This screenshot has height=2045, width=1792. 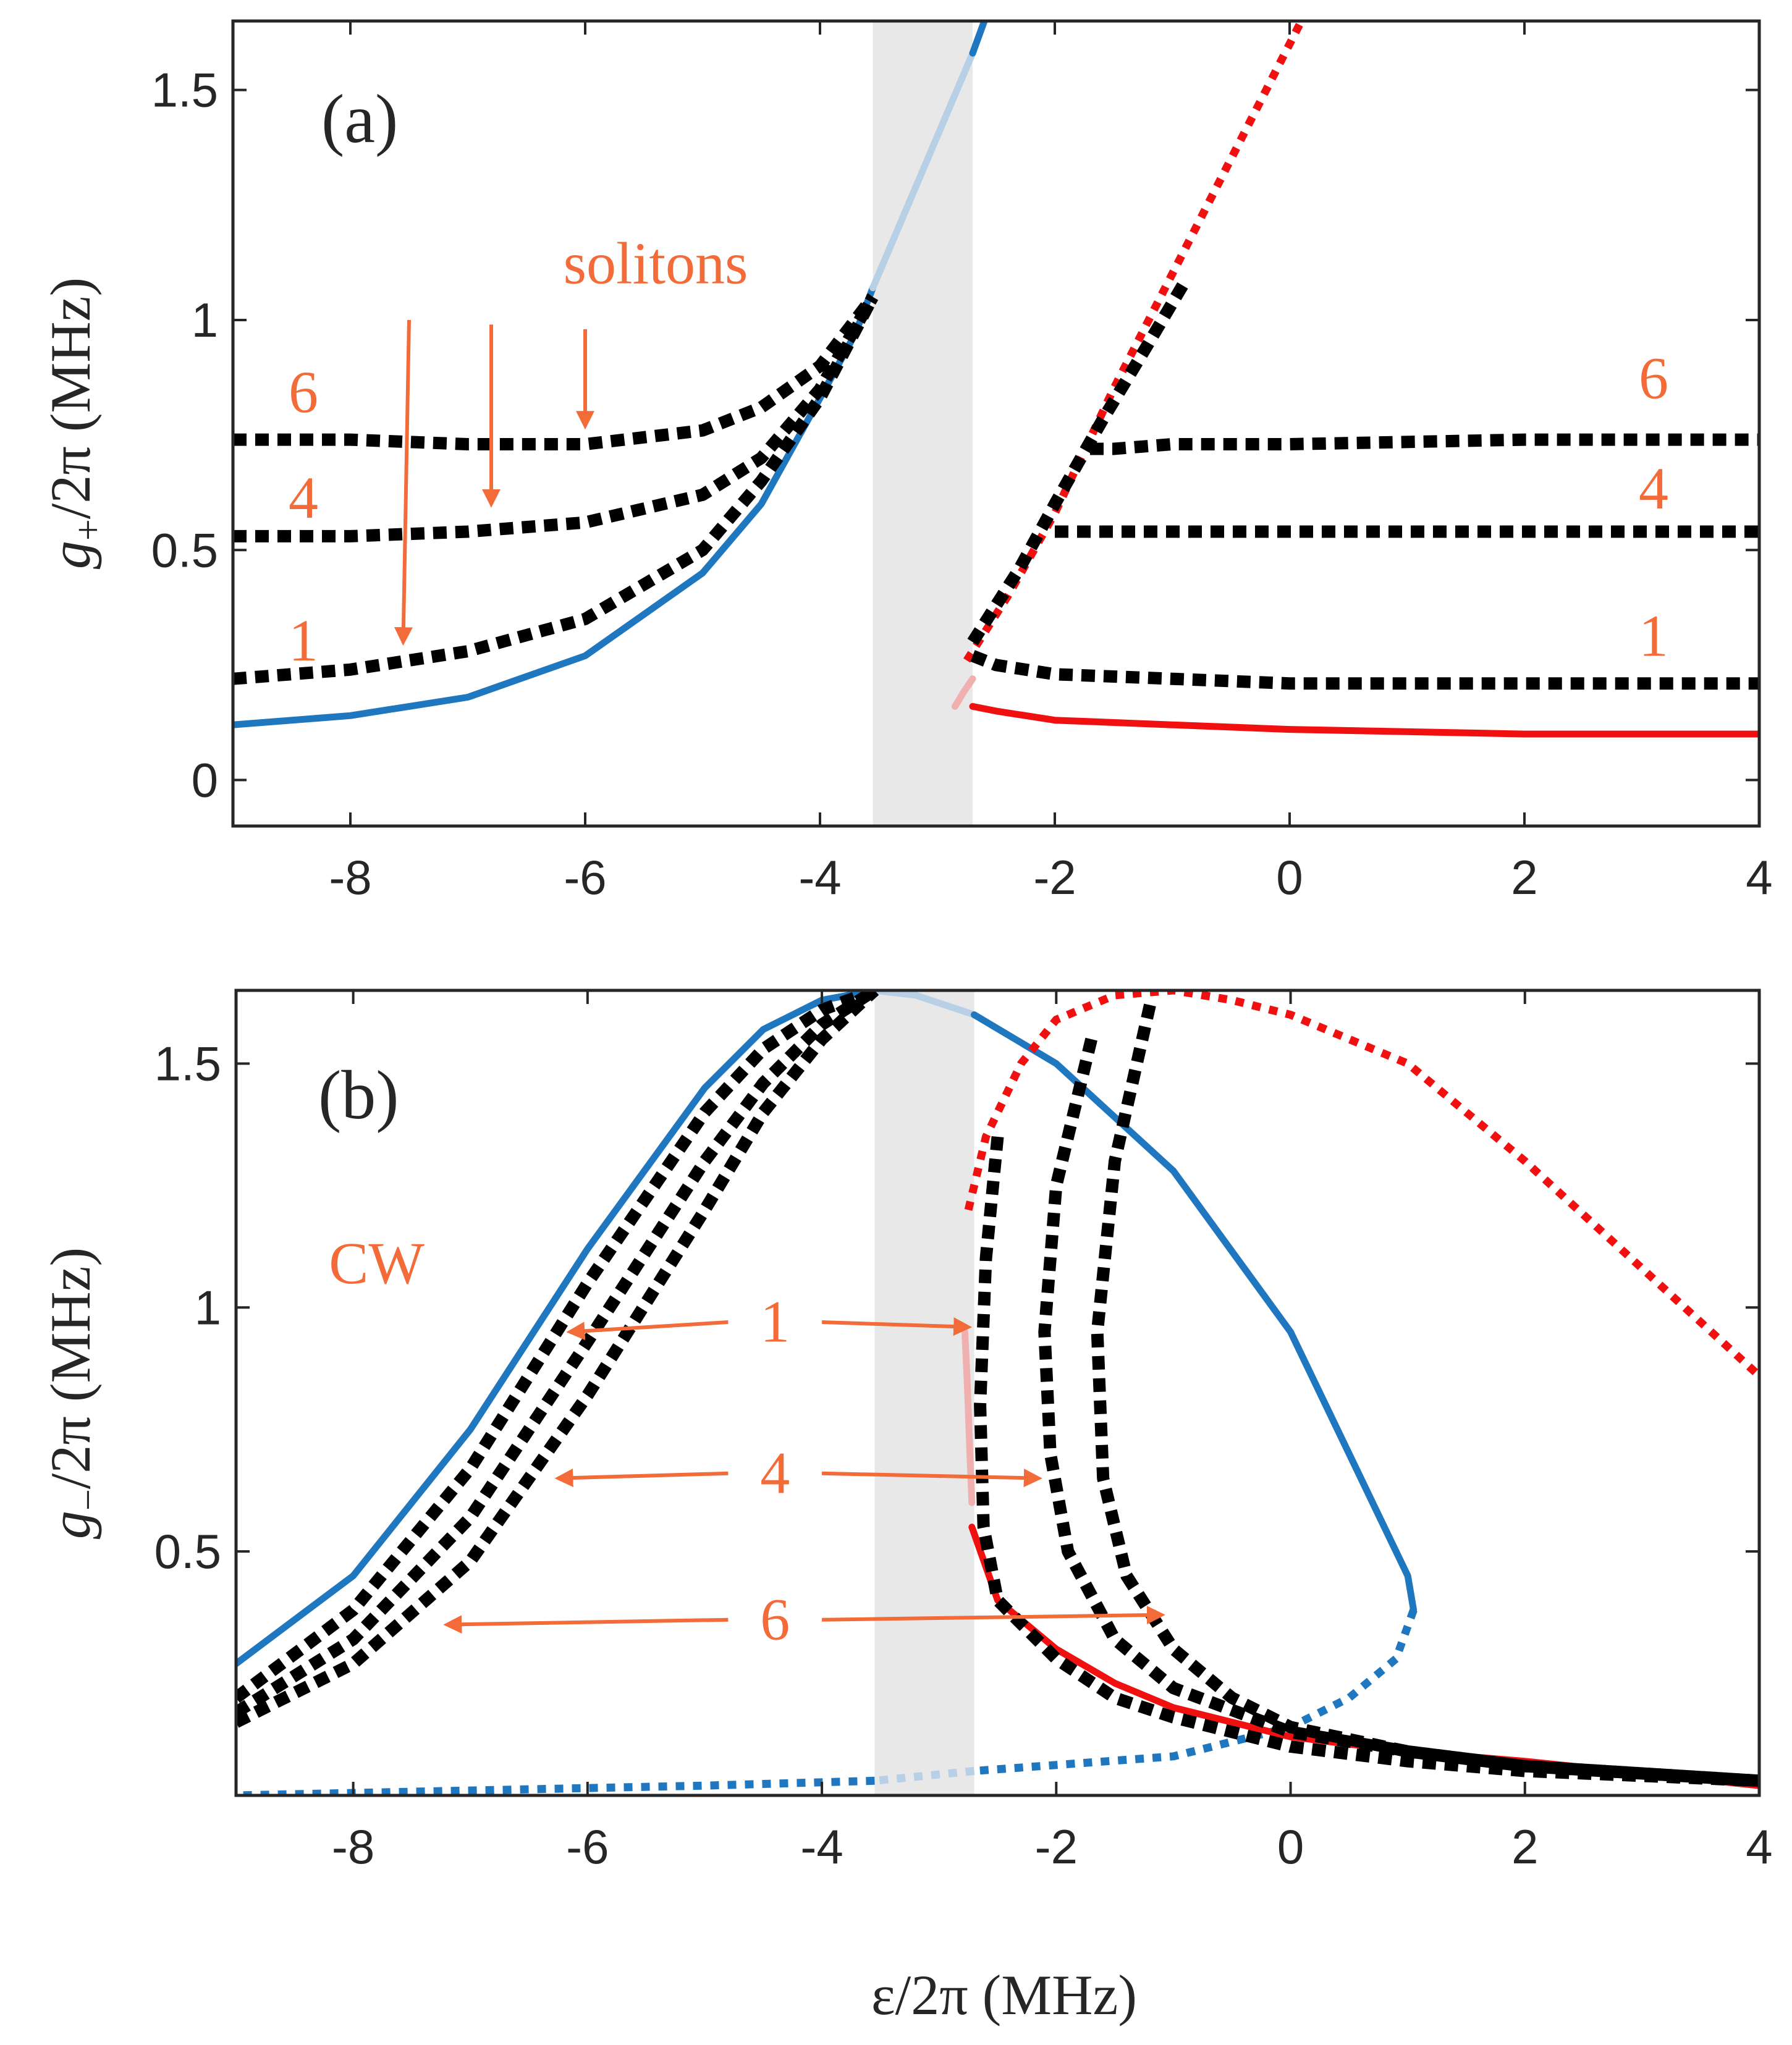 I want to click on panel-a-xtick-label: 0, so click(x=1289, y=877).